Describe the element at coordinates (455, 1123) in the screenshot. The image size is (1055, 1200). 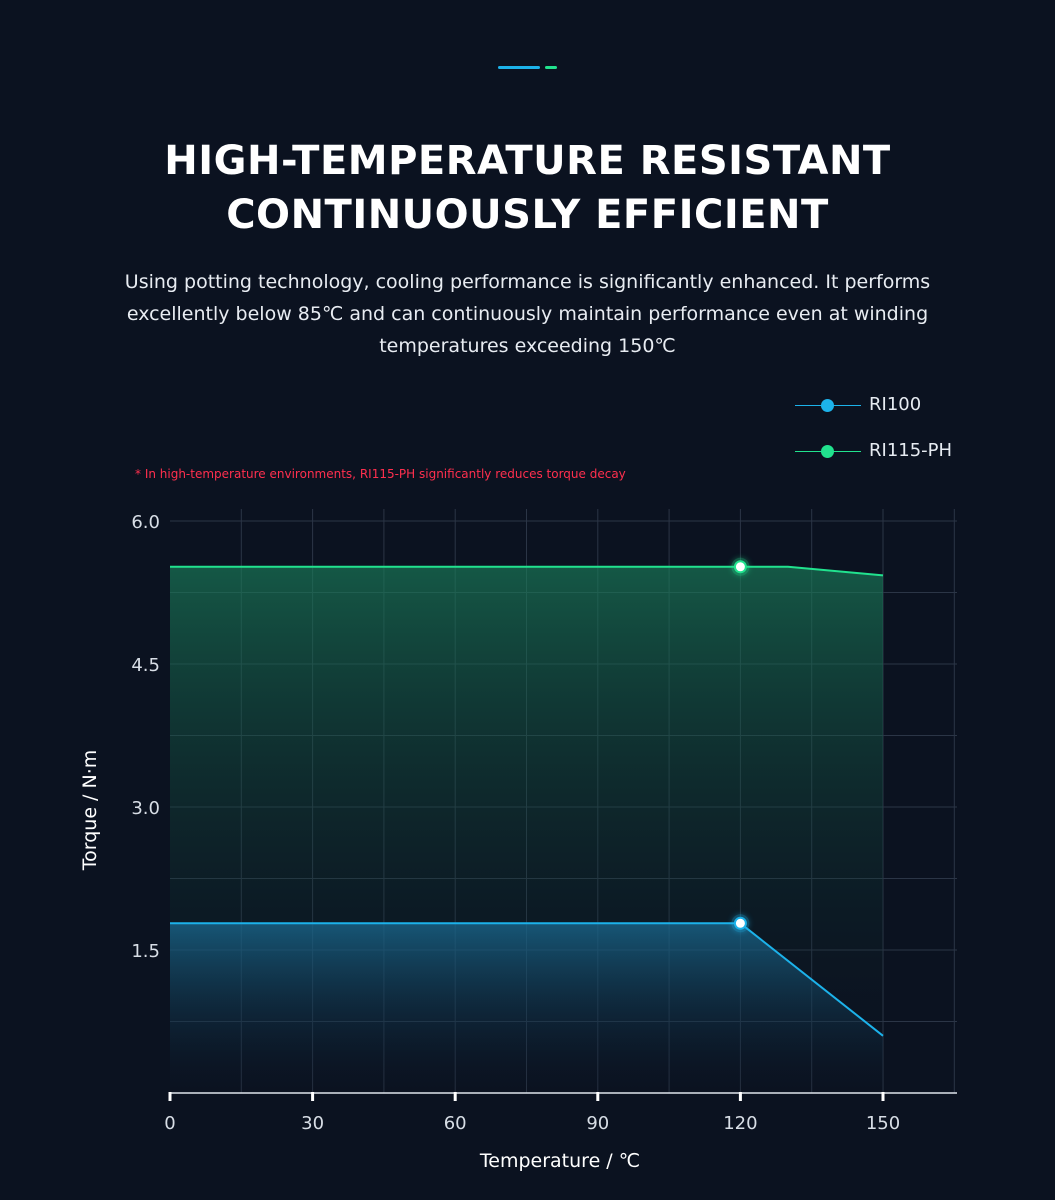
I see `x-tick-label: 60` at that location.